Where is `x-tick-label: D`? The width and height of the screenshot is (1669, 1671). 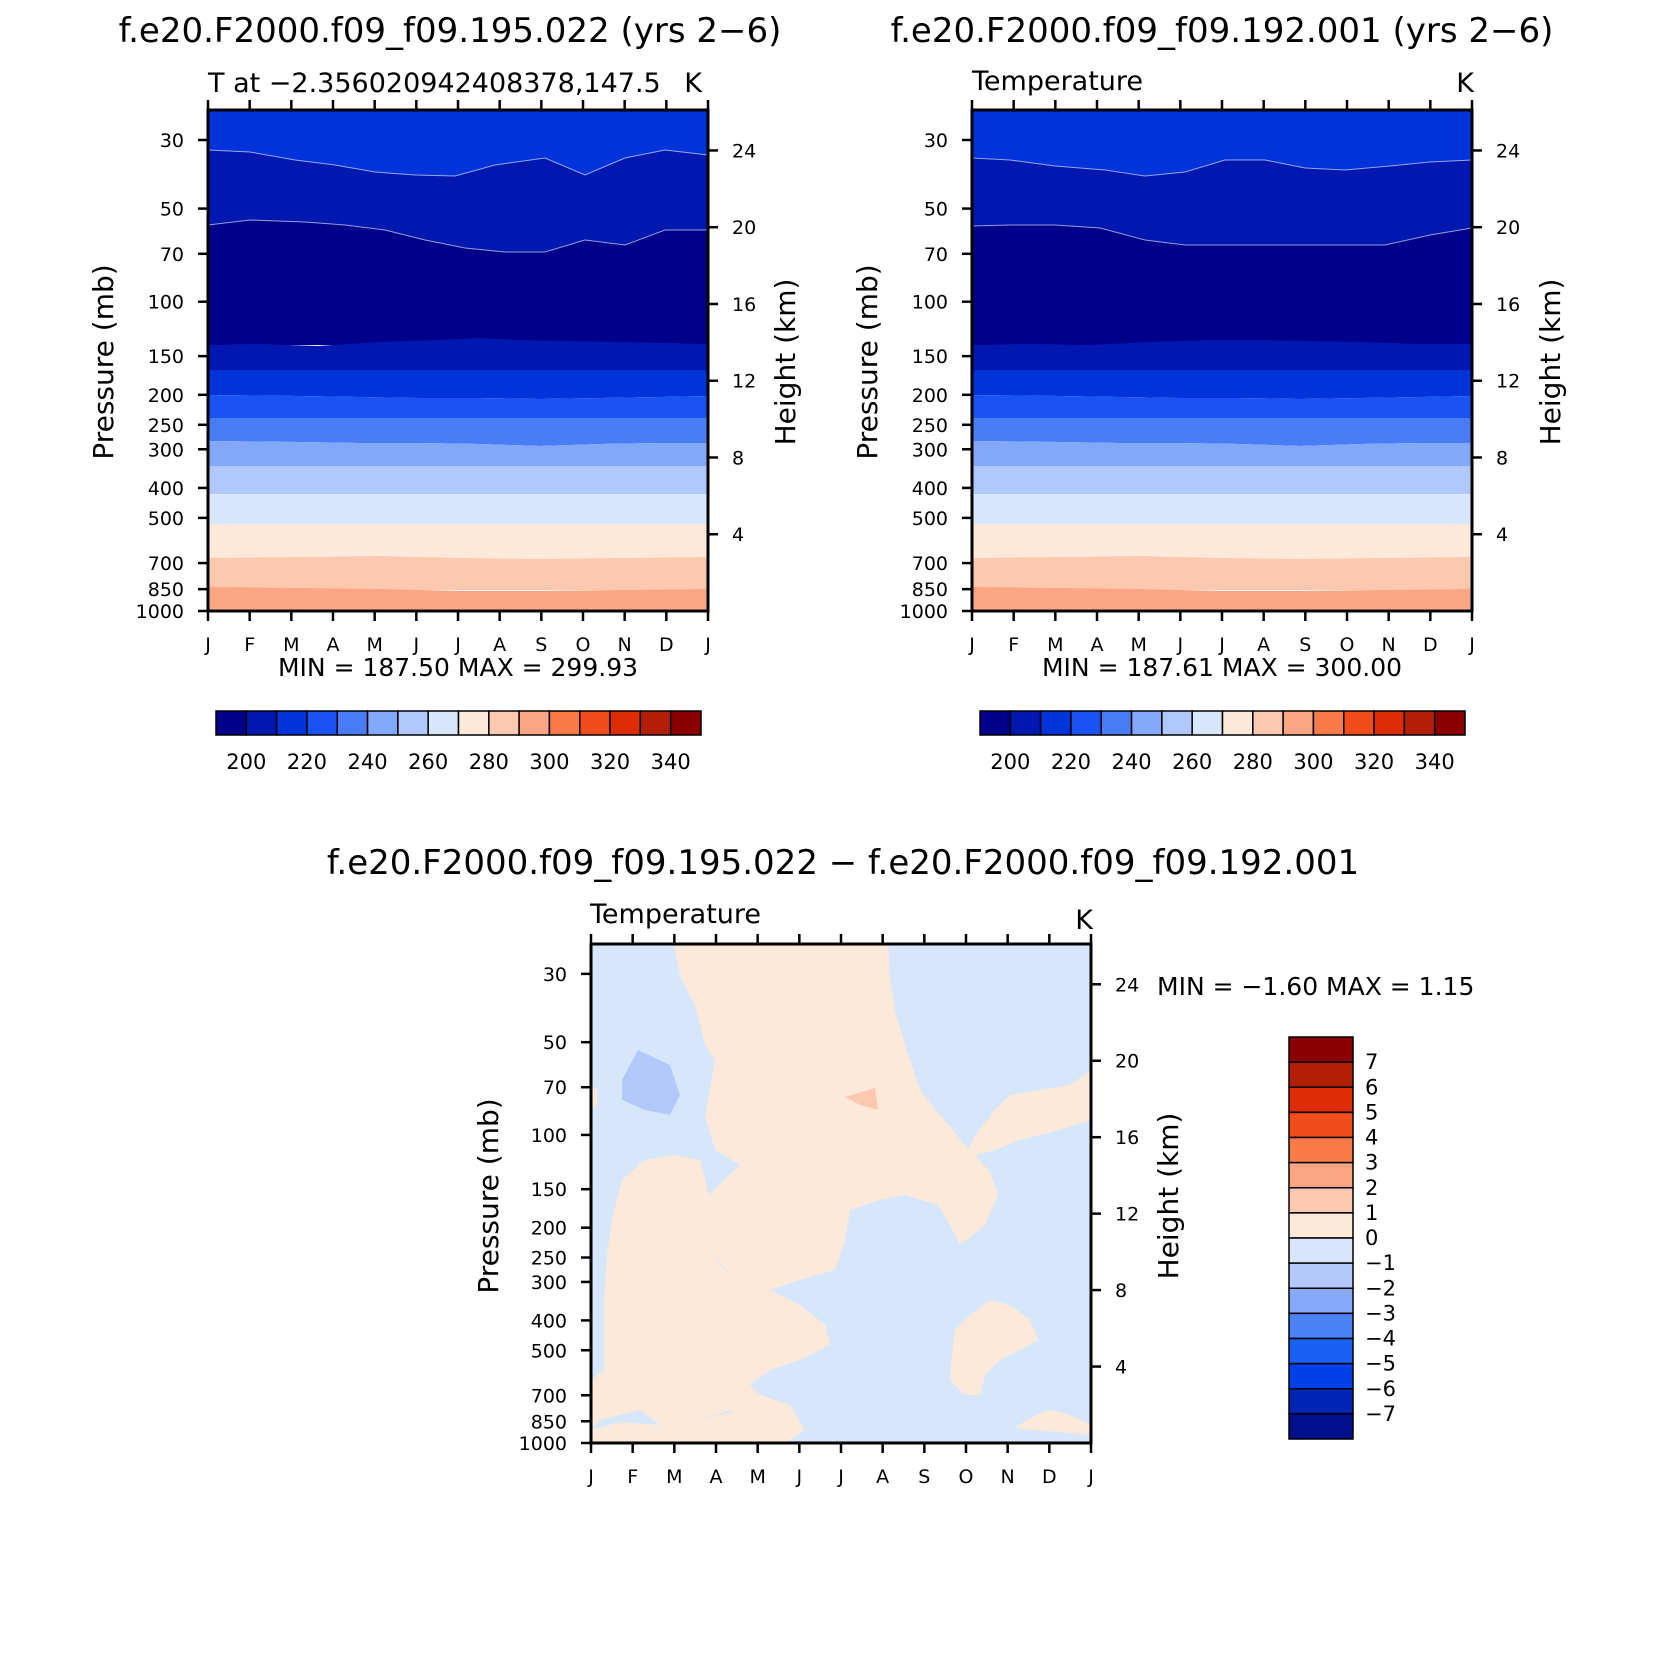
x-tick-label: D is located at coordinates (1049, 1477).